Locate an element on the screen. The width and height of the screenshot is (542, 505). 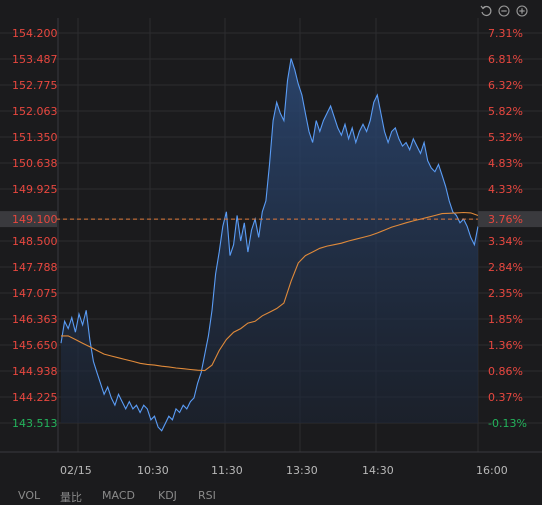
pct-tick-label: 0.37% is located at coordinates (505, 397).